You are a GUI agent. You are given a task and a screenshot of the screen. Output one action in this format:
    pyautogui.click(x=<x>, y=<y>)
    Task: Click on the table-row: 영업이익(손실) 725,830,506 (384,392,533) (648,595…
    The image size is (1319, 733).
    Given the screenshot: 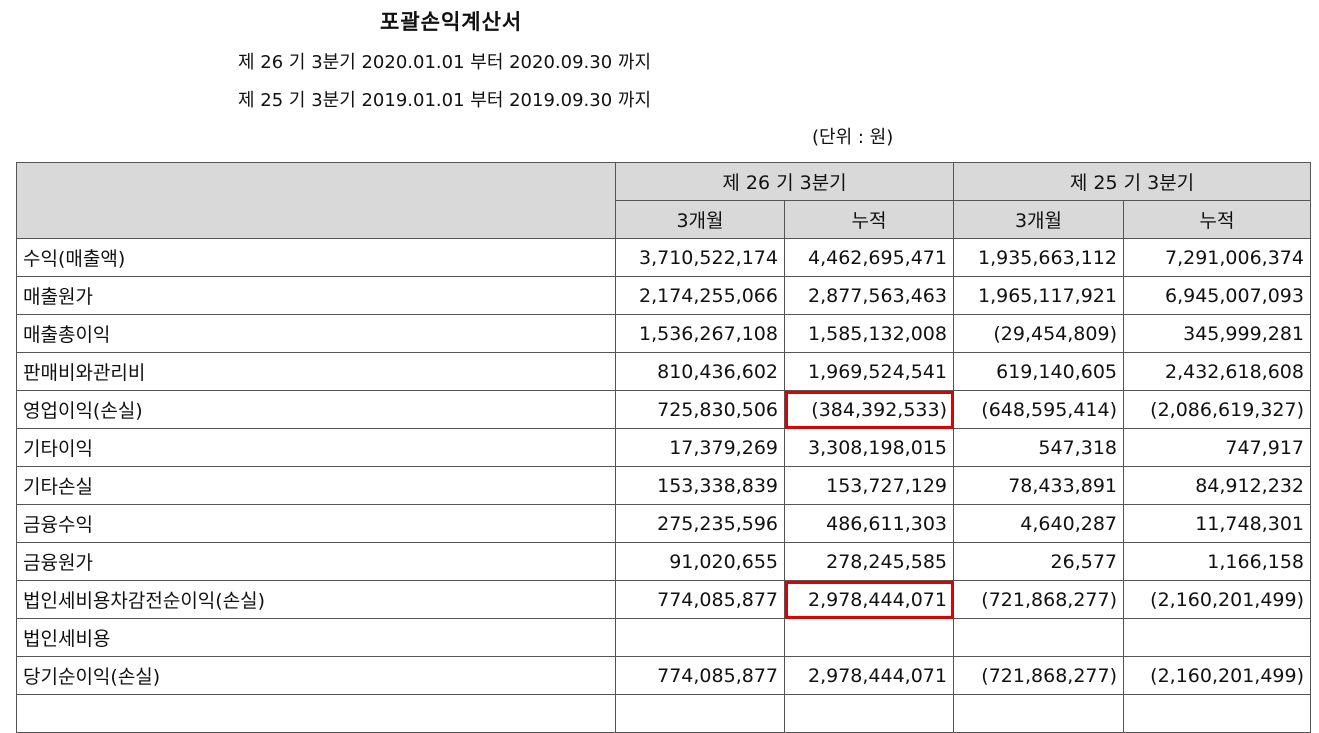 What is the action you would take?
    pyautogui.click(x=663, y=409)
    